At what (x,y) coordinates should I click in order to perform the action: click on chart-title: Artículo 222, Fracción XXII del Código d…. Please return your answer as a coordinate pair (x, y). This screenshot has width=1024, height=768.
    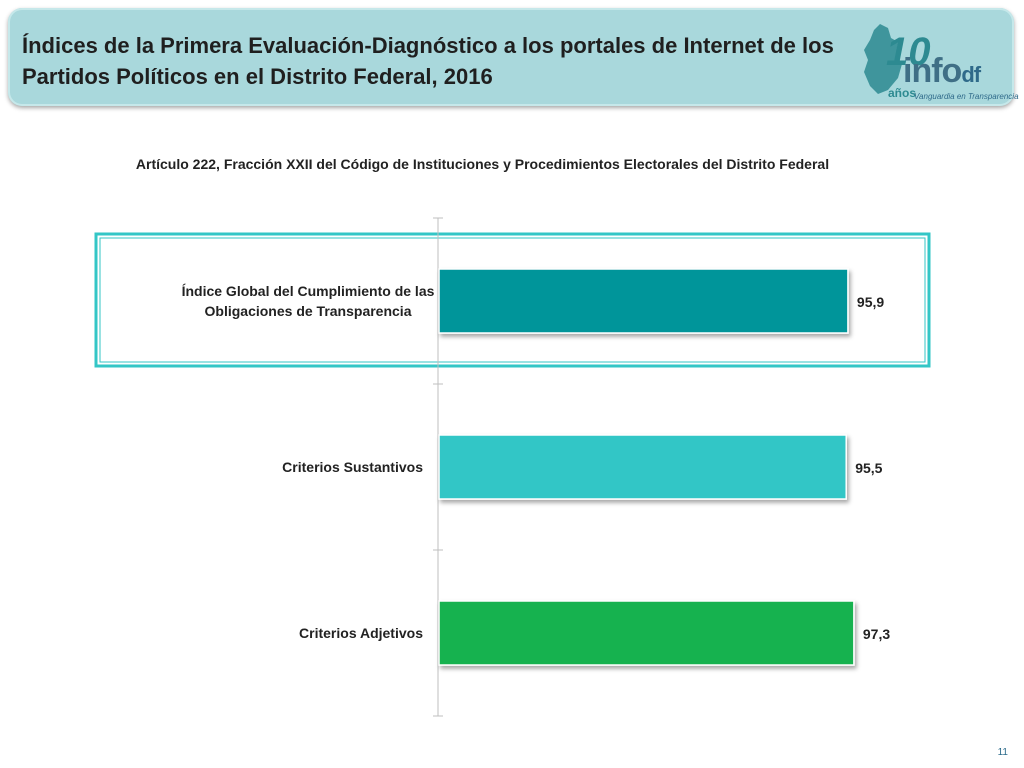
    Looking at the image, I should click on (482, 164).